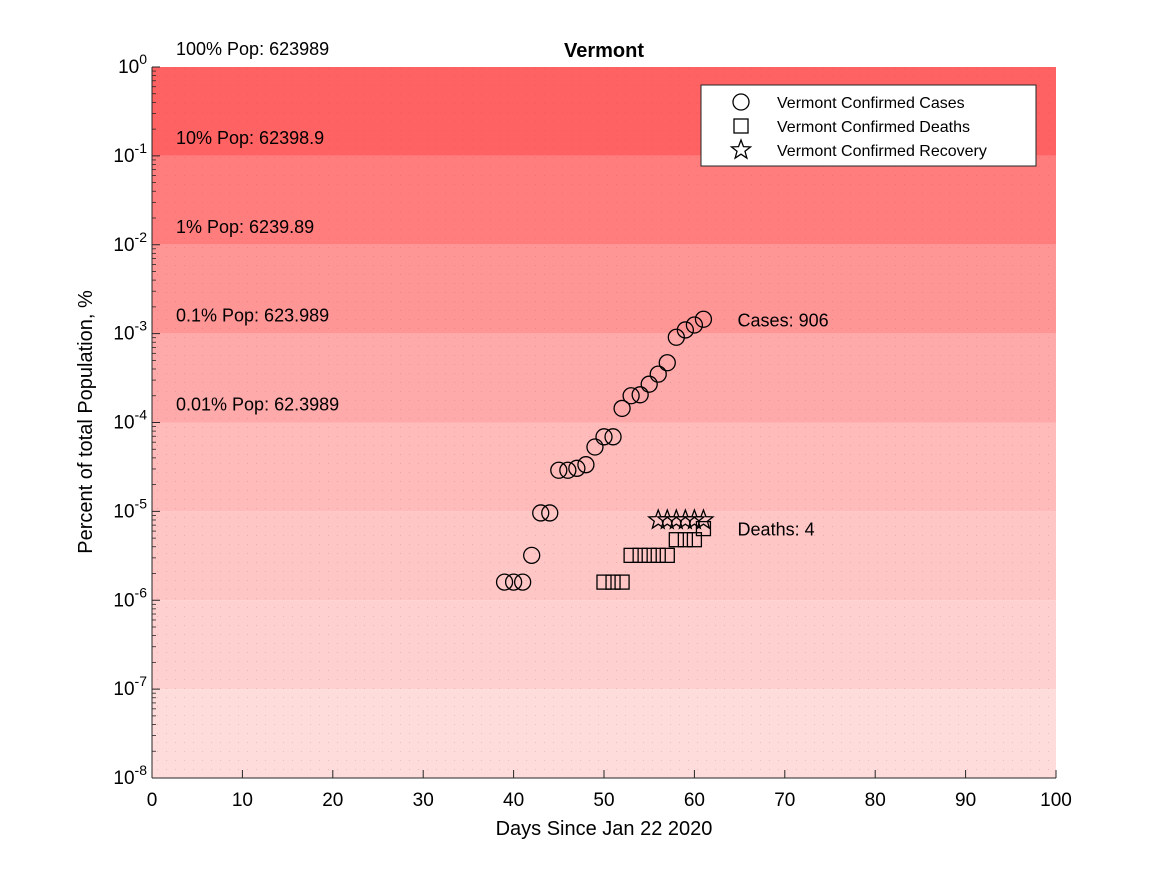 The height and width of the screenshot is (875, 1167). I want to click on chart-title: Vermont, so click(604, 51).